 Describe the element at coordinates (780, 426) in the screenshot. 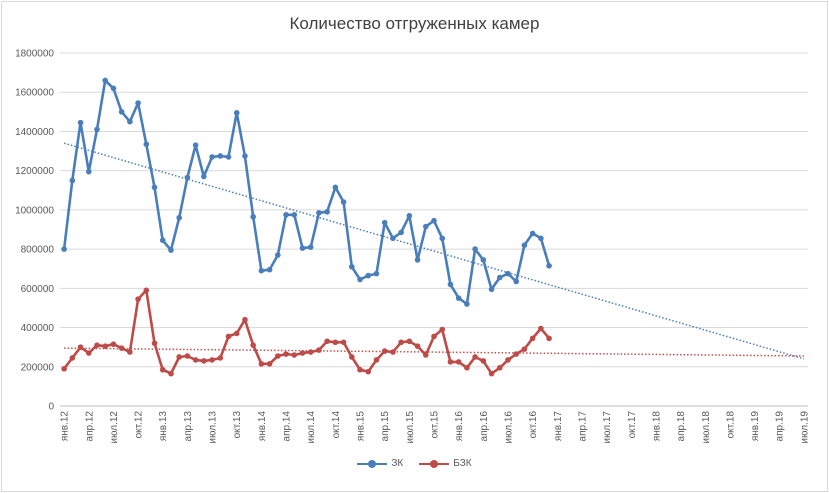

I see `x-tick-label: апр.19` at that location.